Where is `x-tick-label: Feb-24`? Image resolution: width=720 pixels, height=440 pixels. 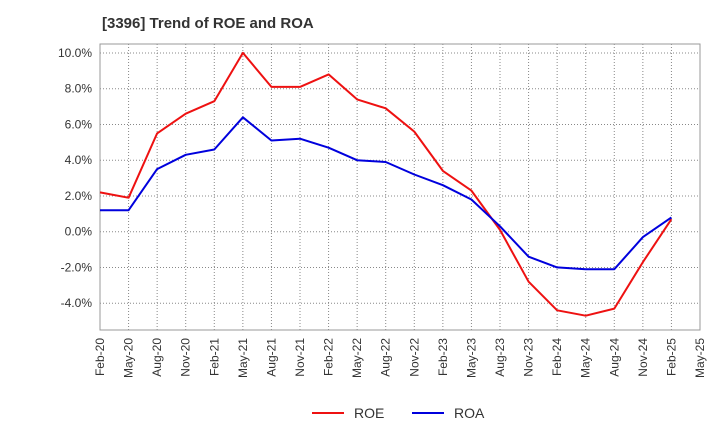 x-tick-label: Feb-24 is located at coordinates (557, 357).